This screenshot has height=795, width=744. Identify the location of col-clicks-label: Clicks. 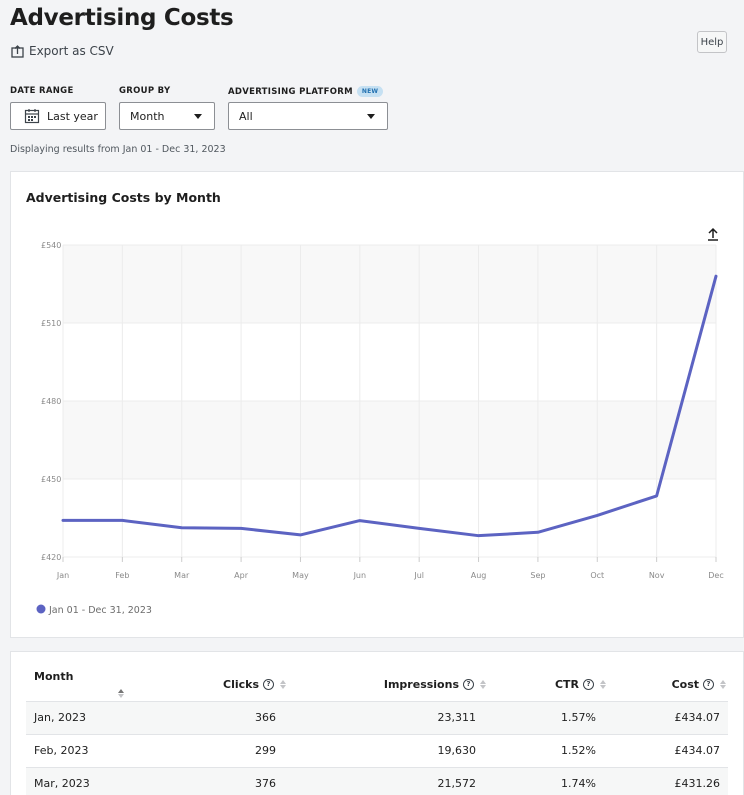
(241, 684).